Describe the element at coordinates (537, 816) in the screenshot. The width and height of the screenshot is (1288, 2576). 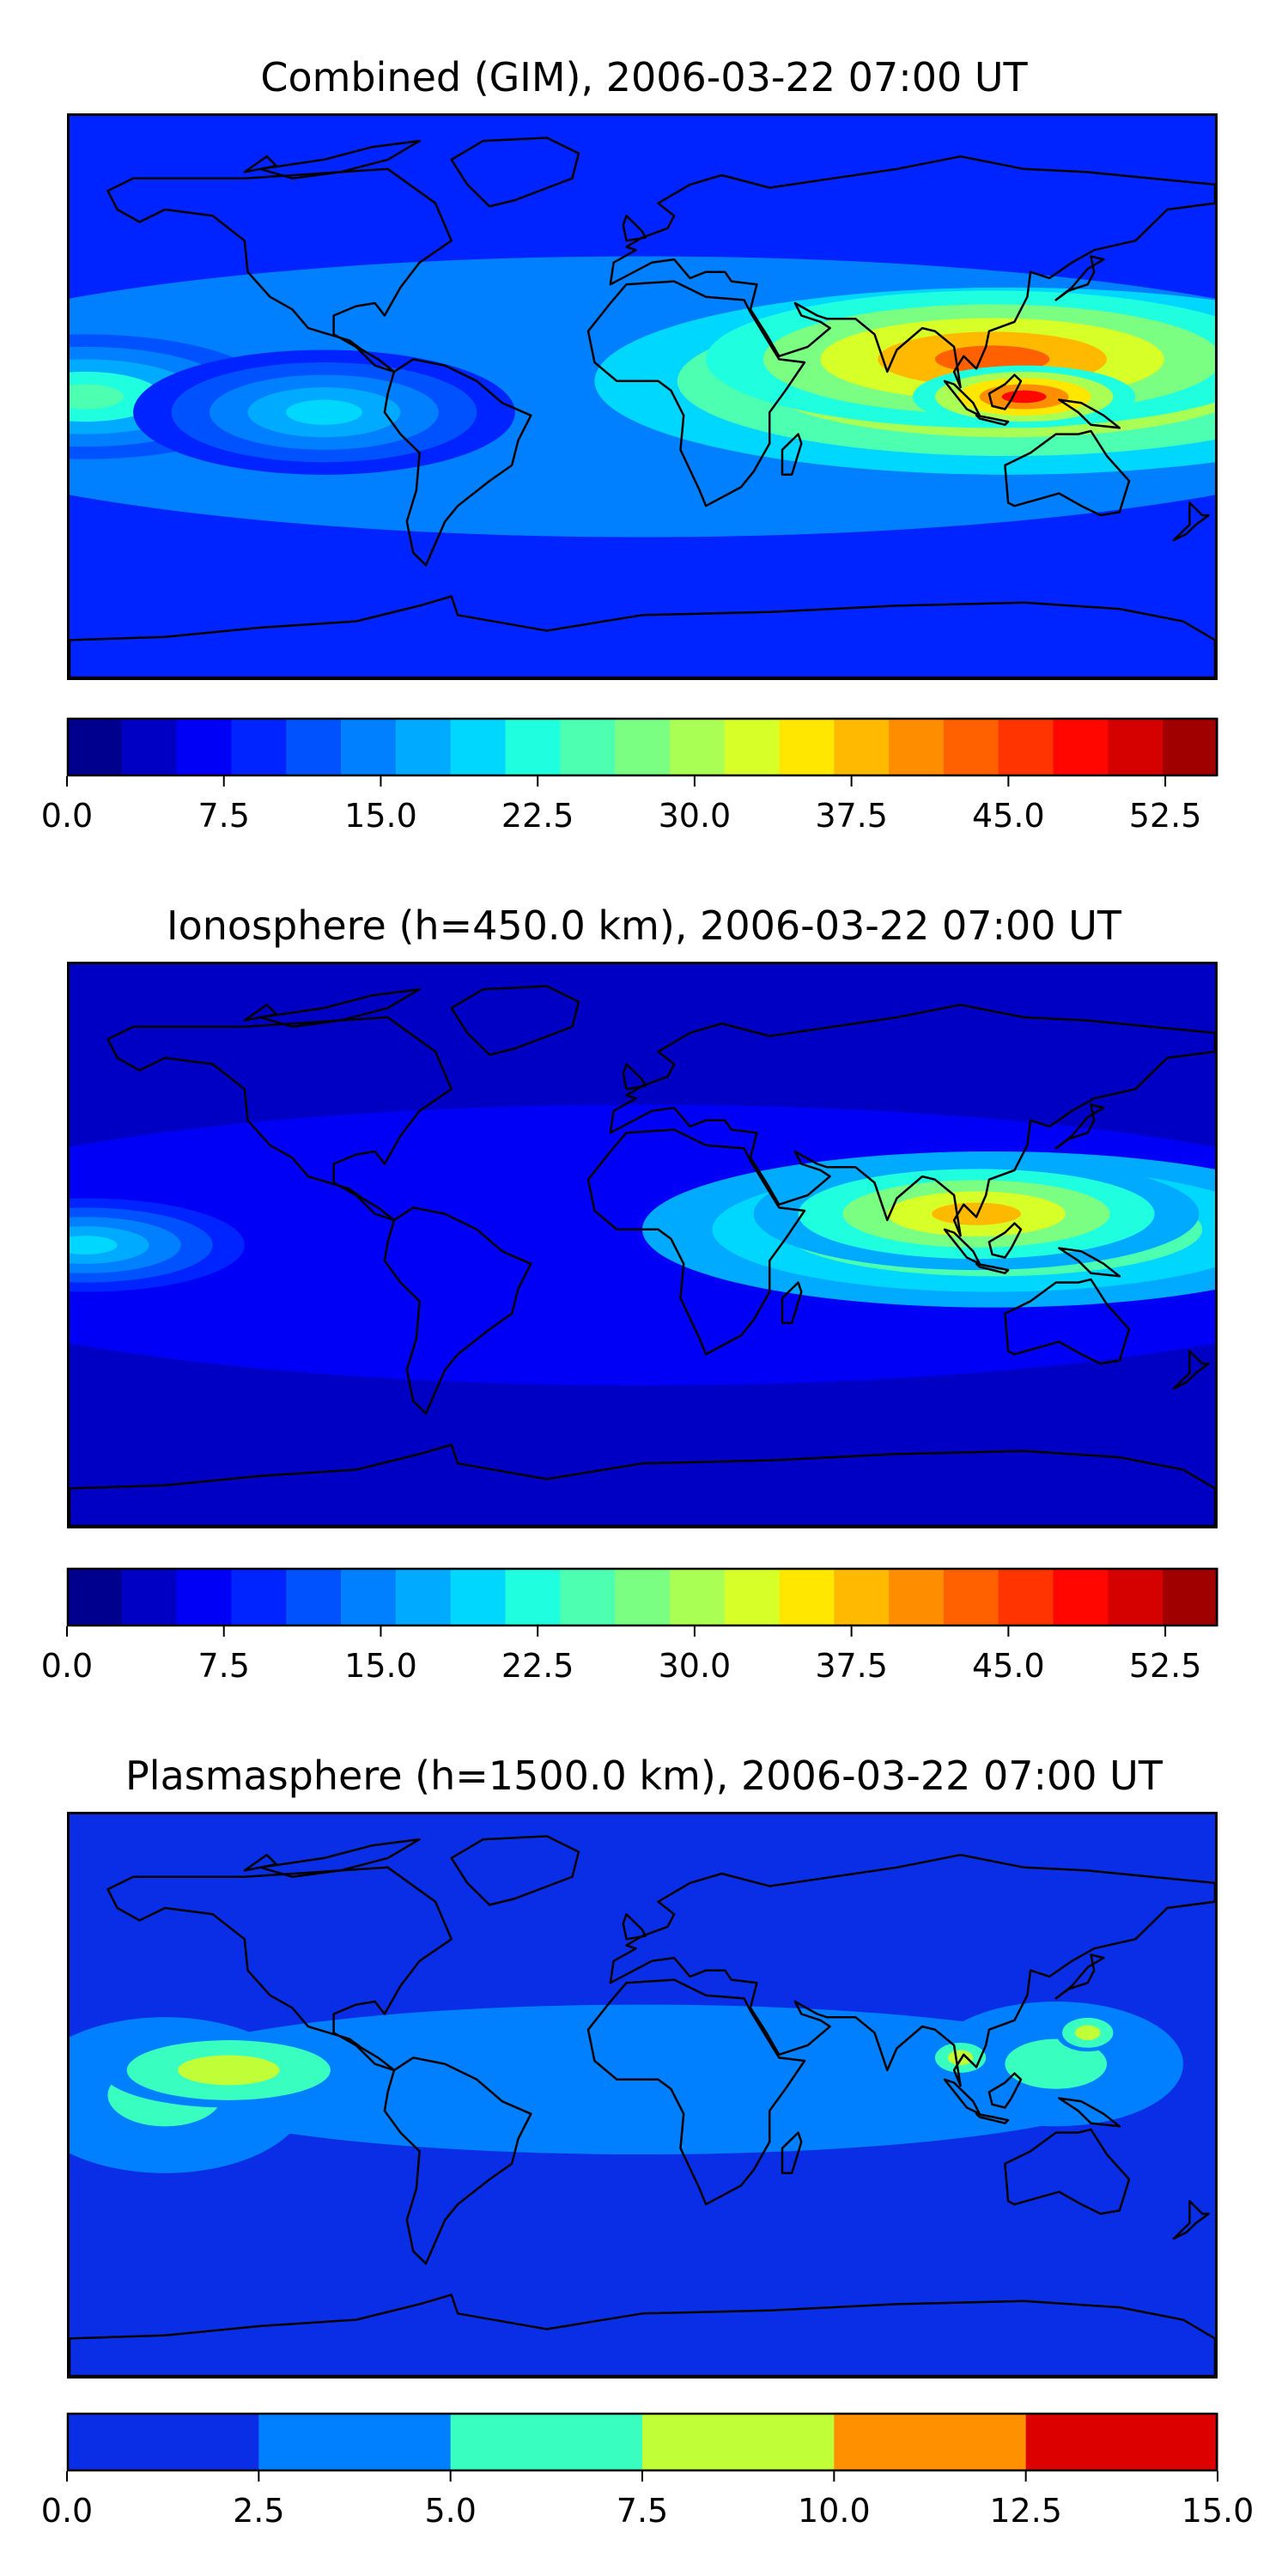
I see `colorbar-tick-label: 22.5` at that location.